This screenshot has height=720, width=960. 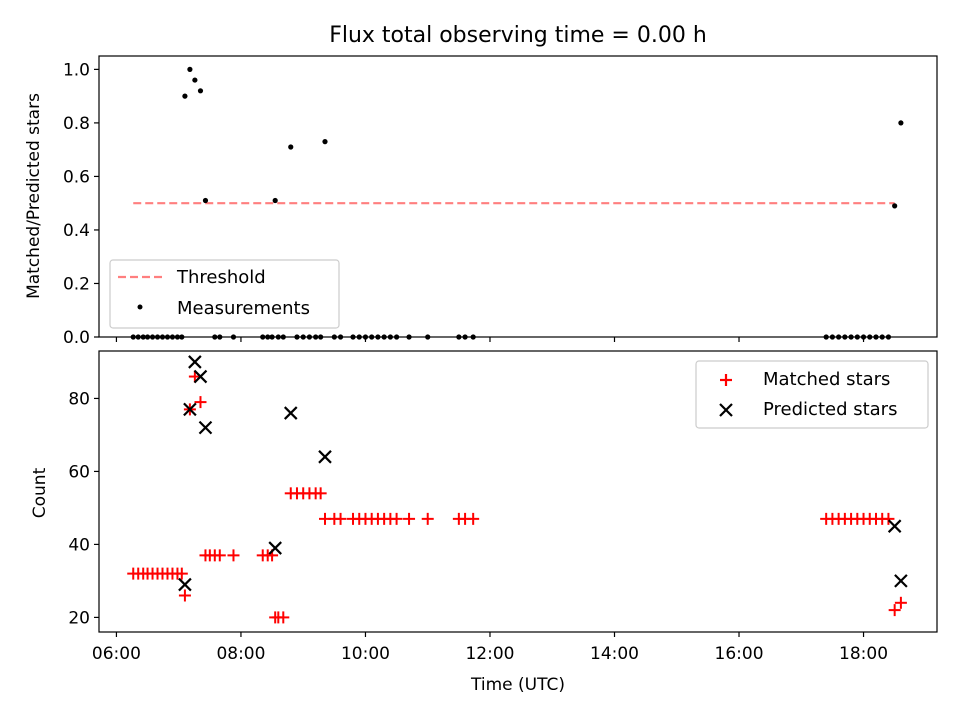 What do you see at coordinates (76, 70) in the screenshot?
I see `top-y-tick-label: 1.0` at bounding box center [76, 70].